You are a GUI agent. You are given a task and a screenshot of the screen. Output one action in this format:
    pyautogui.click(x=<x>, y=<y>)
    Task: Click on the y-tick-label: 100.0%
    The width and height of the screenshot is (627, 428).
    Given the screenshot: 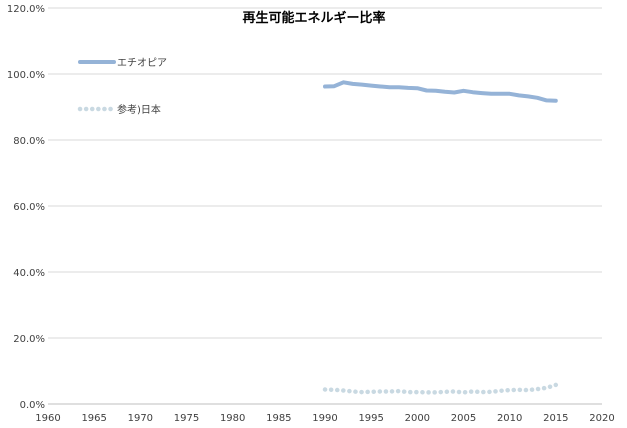 What is the action you would take?
    pyautogui.click(x=26, y=75)
    